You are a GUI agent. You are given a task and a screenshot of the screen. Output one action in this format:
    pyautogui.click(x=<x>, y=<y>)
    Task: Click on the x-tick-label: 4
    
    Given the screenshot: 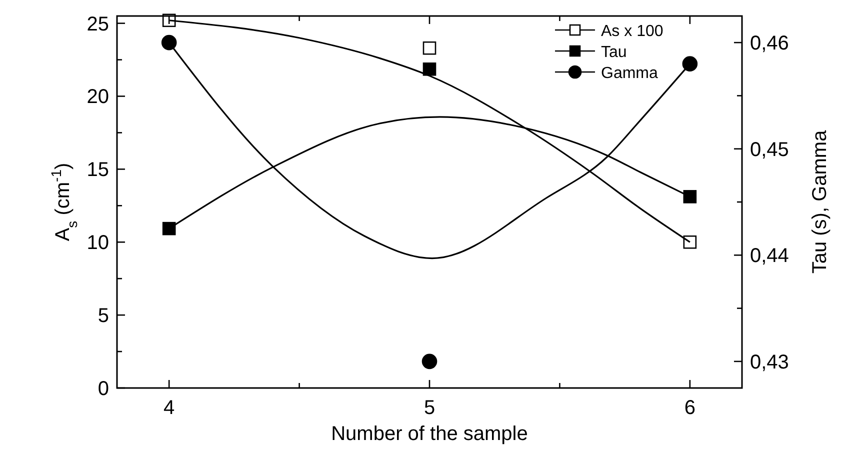 What is the action you would take?
    pyautogui.click(x=169, y=408)
    